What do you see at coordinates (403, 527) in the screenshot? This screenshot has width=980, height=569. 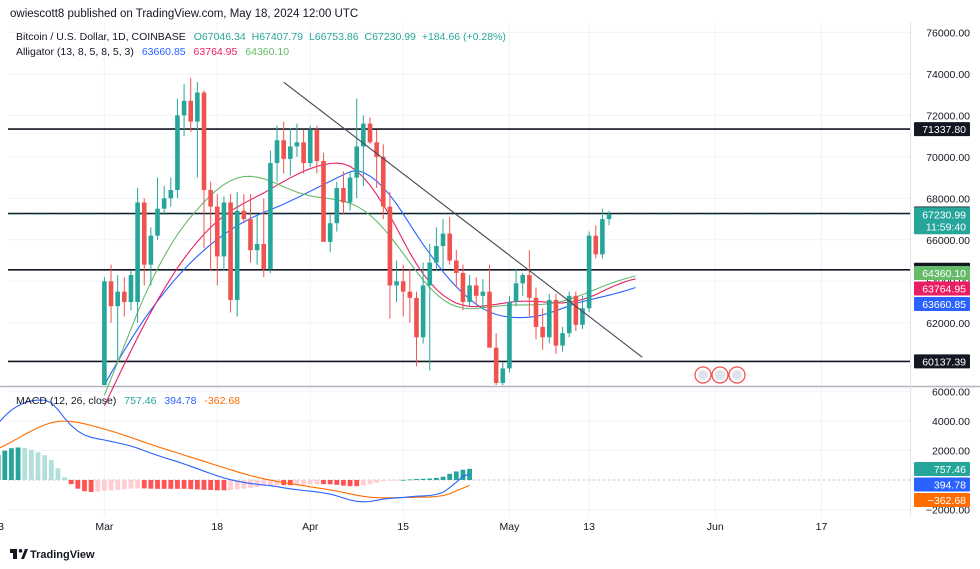 I see `time-tick-label: 15` at bounding box center [403, 527].